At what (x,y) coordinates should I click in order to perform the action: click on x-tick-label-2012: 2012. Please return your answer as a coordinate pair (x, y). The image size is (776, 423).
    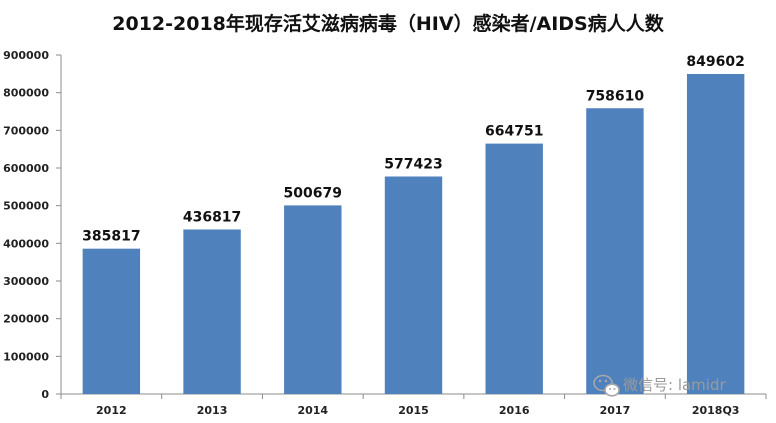
    Looking at the image, I should click on (111, 410).